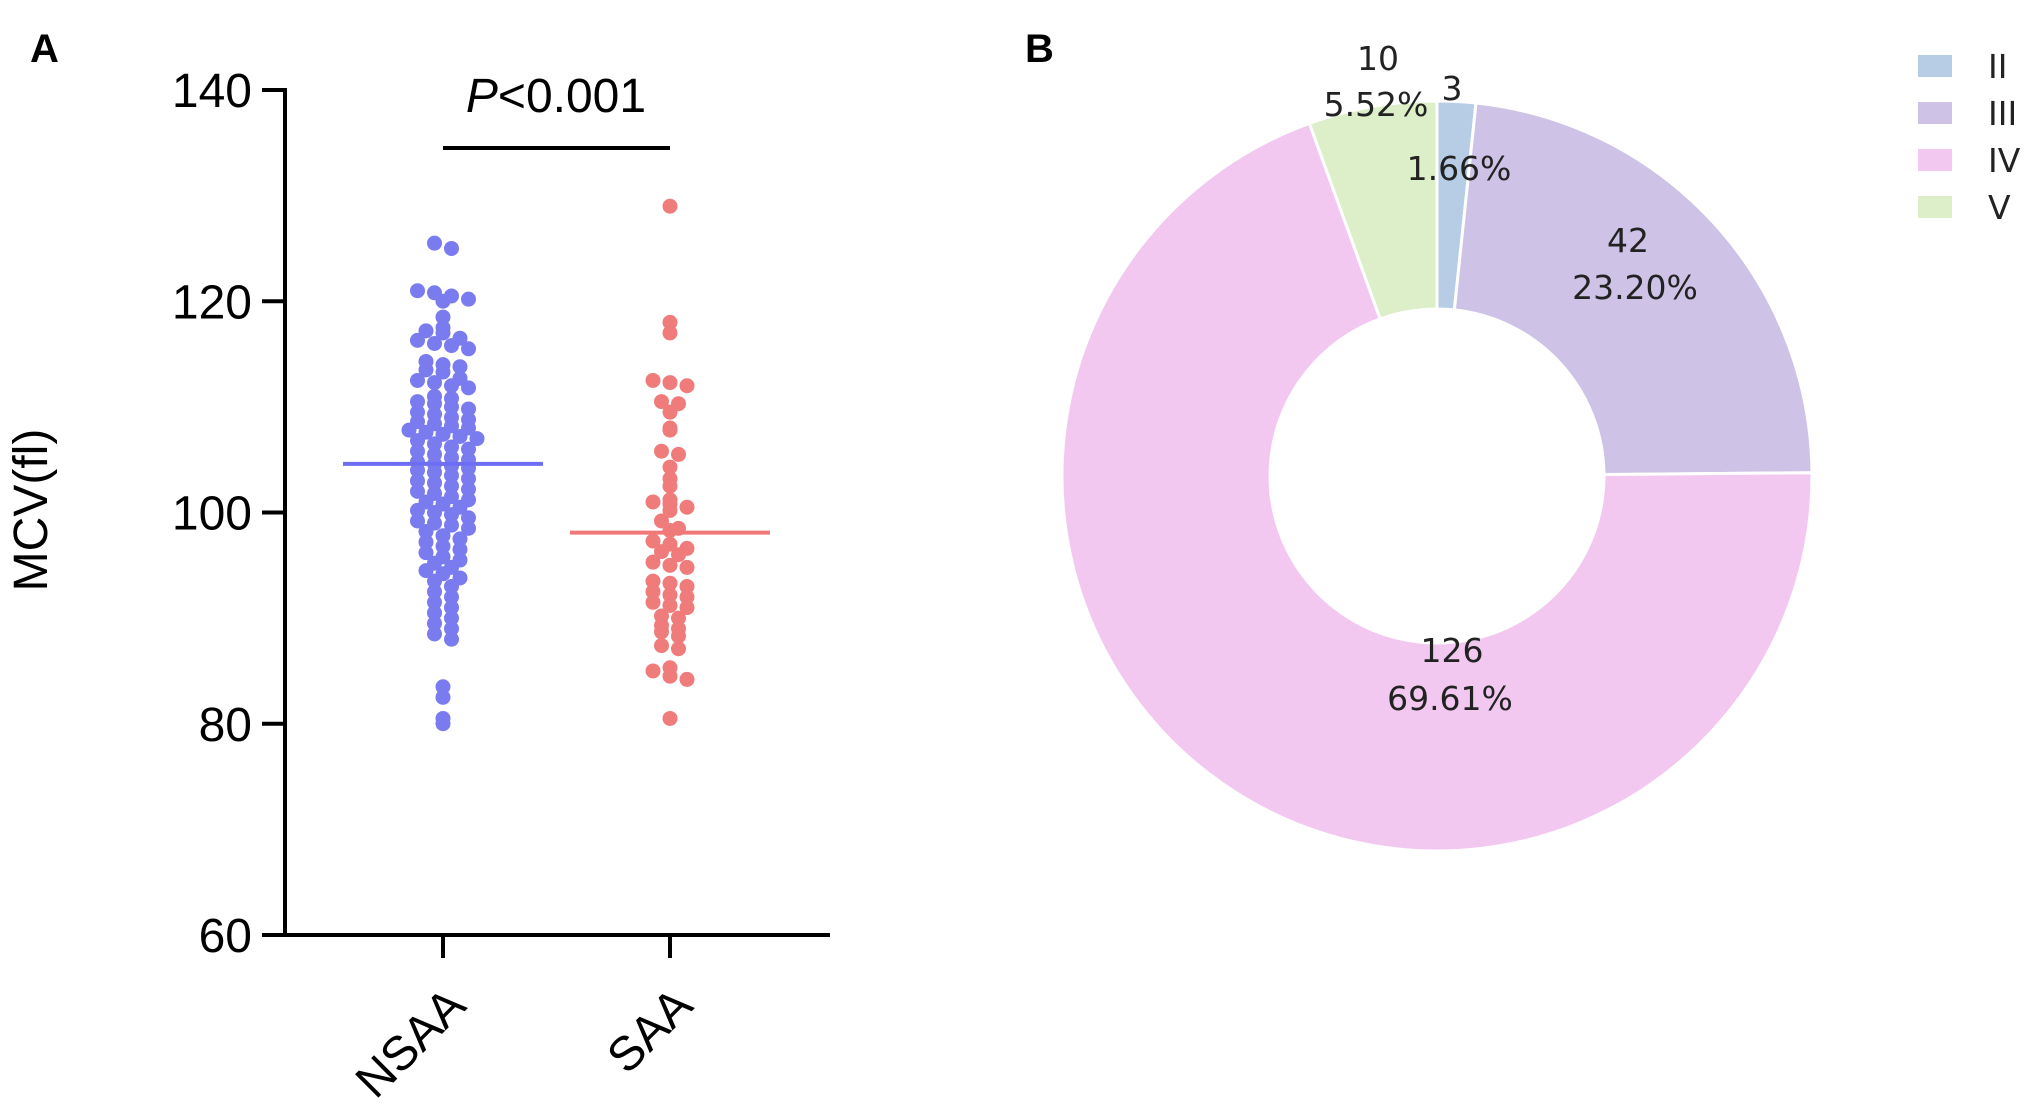 This screenshot has height=1105, width=2030. I want to click on p-value-annotation: P<0.001, so click(556, 96).